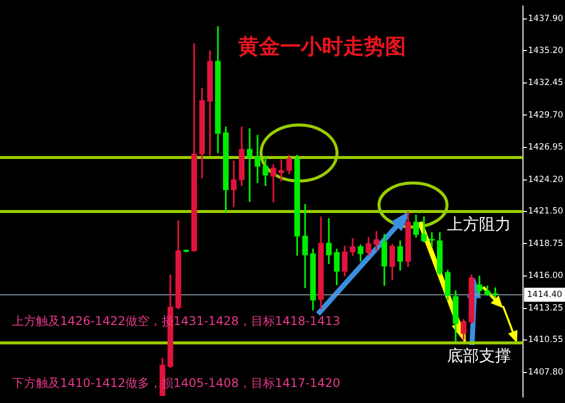 The width and height of the screenshot is (565, 403). What do you see at coordinates (321, 46) in the screenshot?
I see `text: 黄金一小时走势图` at bounding box center [321, 46].